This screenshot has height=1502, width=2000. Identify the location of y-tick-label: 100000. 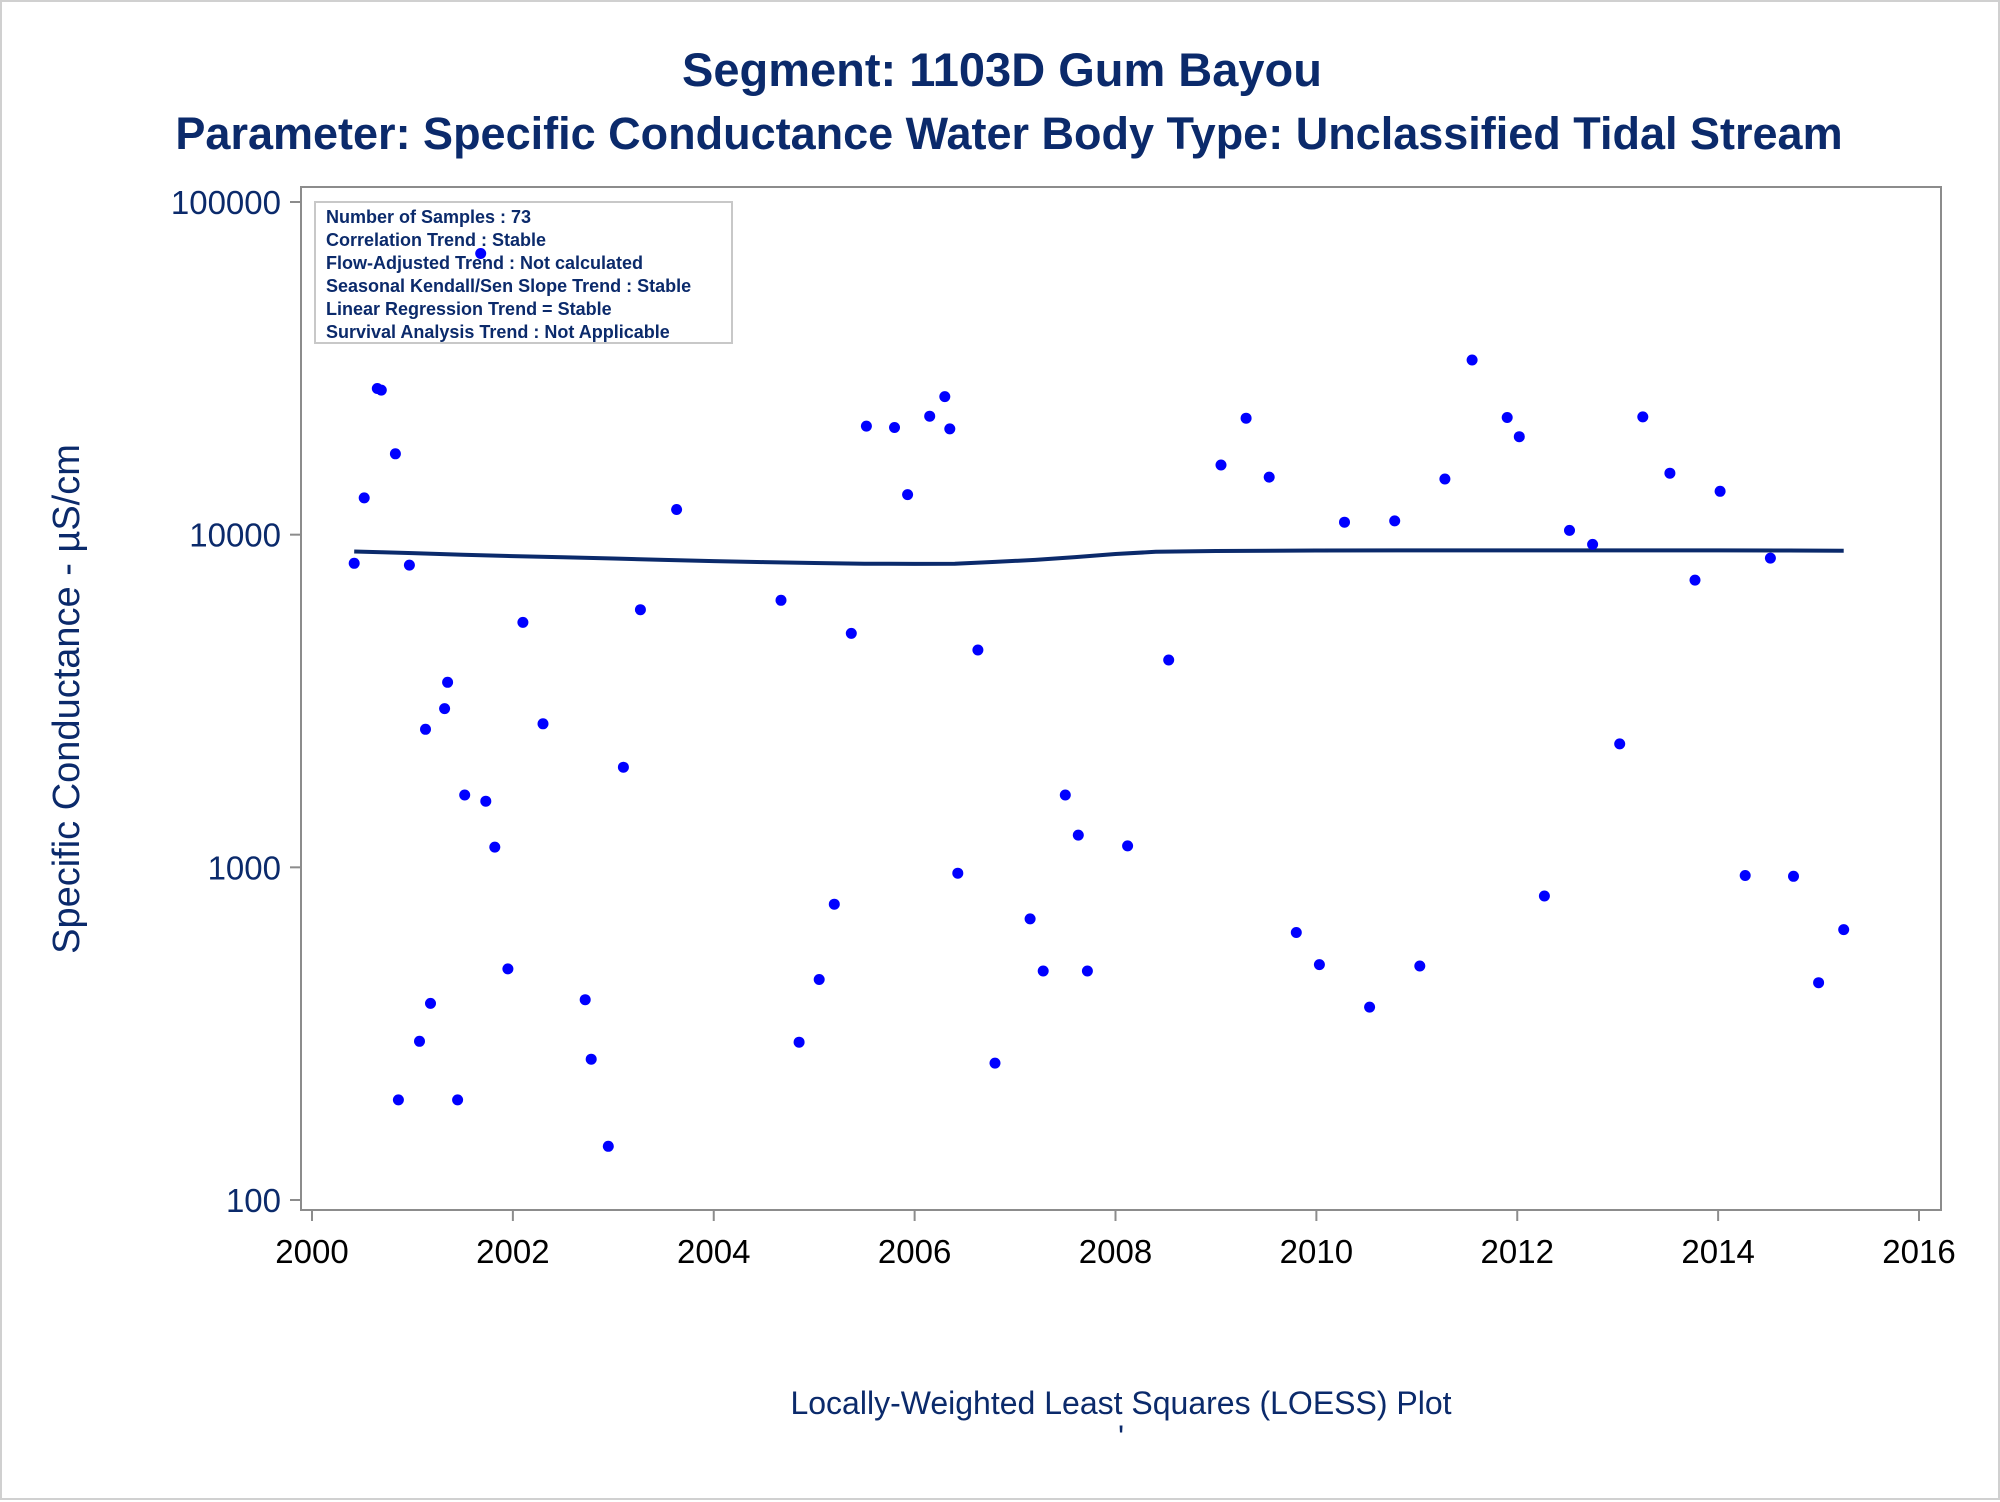
(226, 202).